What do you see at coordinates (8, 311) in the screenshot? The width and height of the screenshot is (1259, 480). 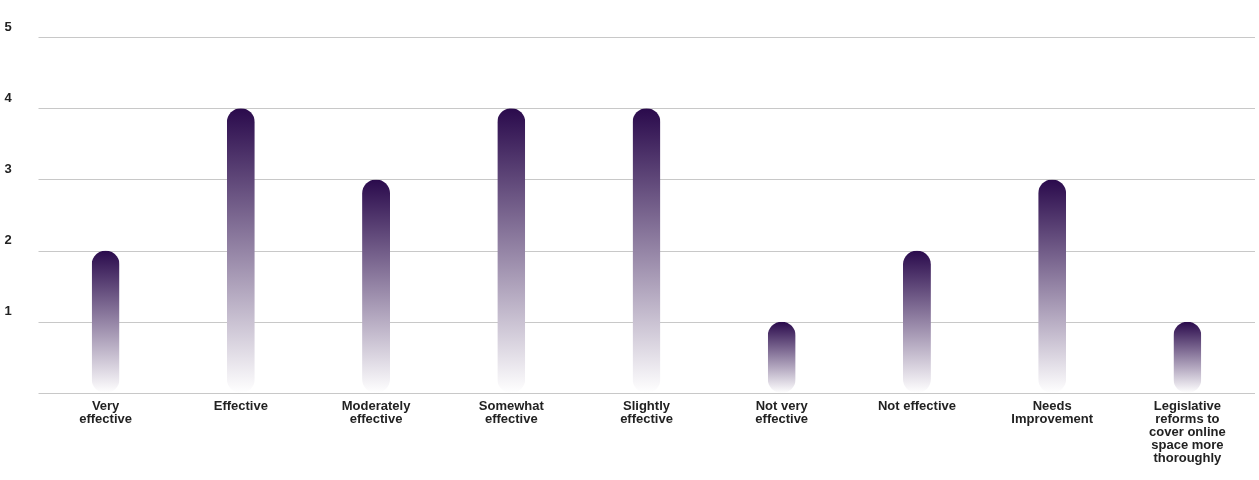 I see `y-tick-label: 1` at bounding box center [8, 311].